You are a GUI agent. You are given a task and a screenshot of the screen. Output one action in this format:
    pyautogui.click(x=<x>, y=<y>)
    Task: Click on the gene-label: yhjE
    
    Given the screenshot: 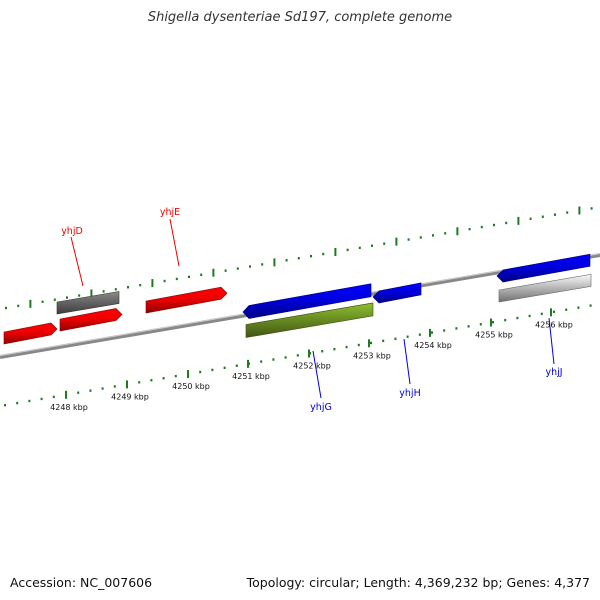 What is the action you would take?
    pyautogui.click(x=170, y=212)
    